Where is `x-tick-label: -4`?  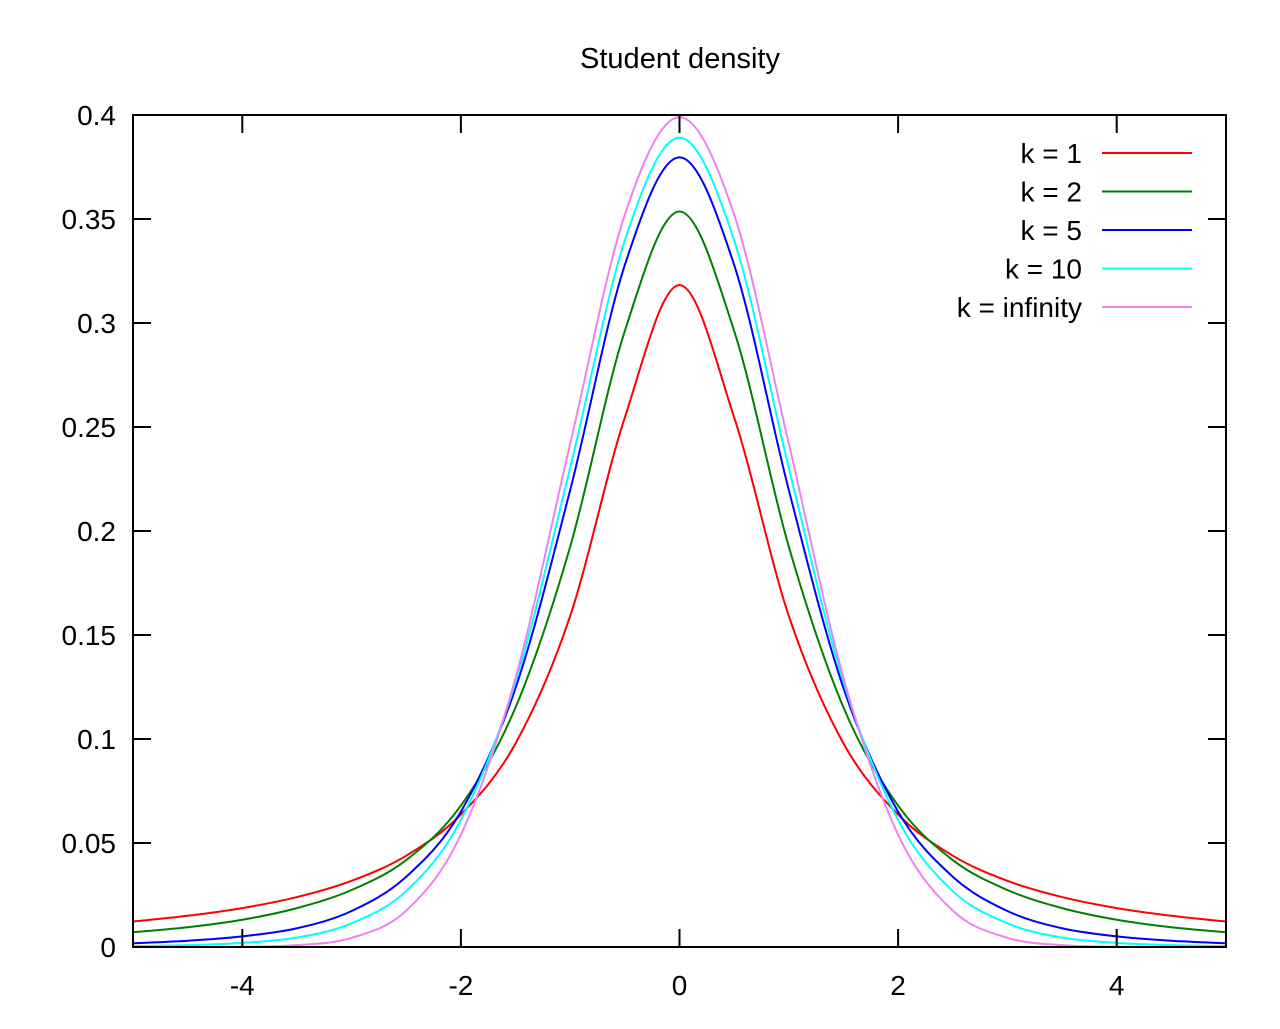
x-tick-label: -4 is located at coordinates (242, 985).